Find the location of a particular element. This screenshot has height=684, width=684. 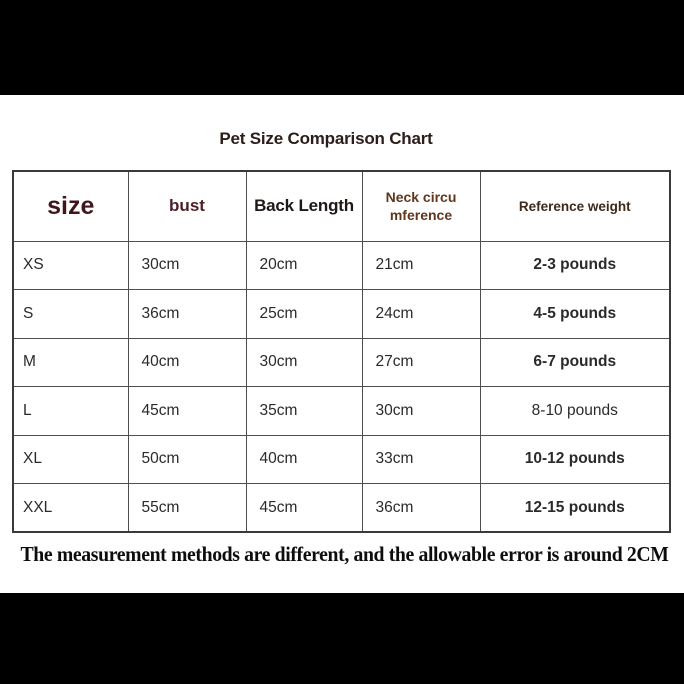

cell-back-length: 35cm is located at coordinates (304, 411).